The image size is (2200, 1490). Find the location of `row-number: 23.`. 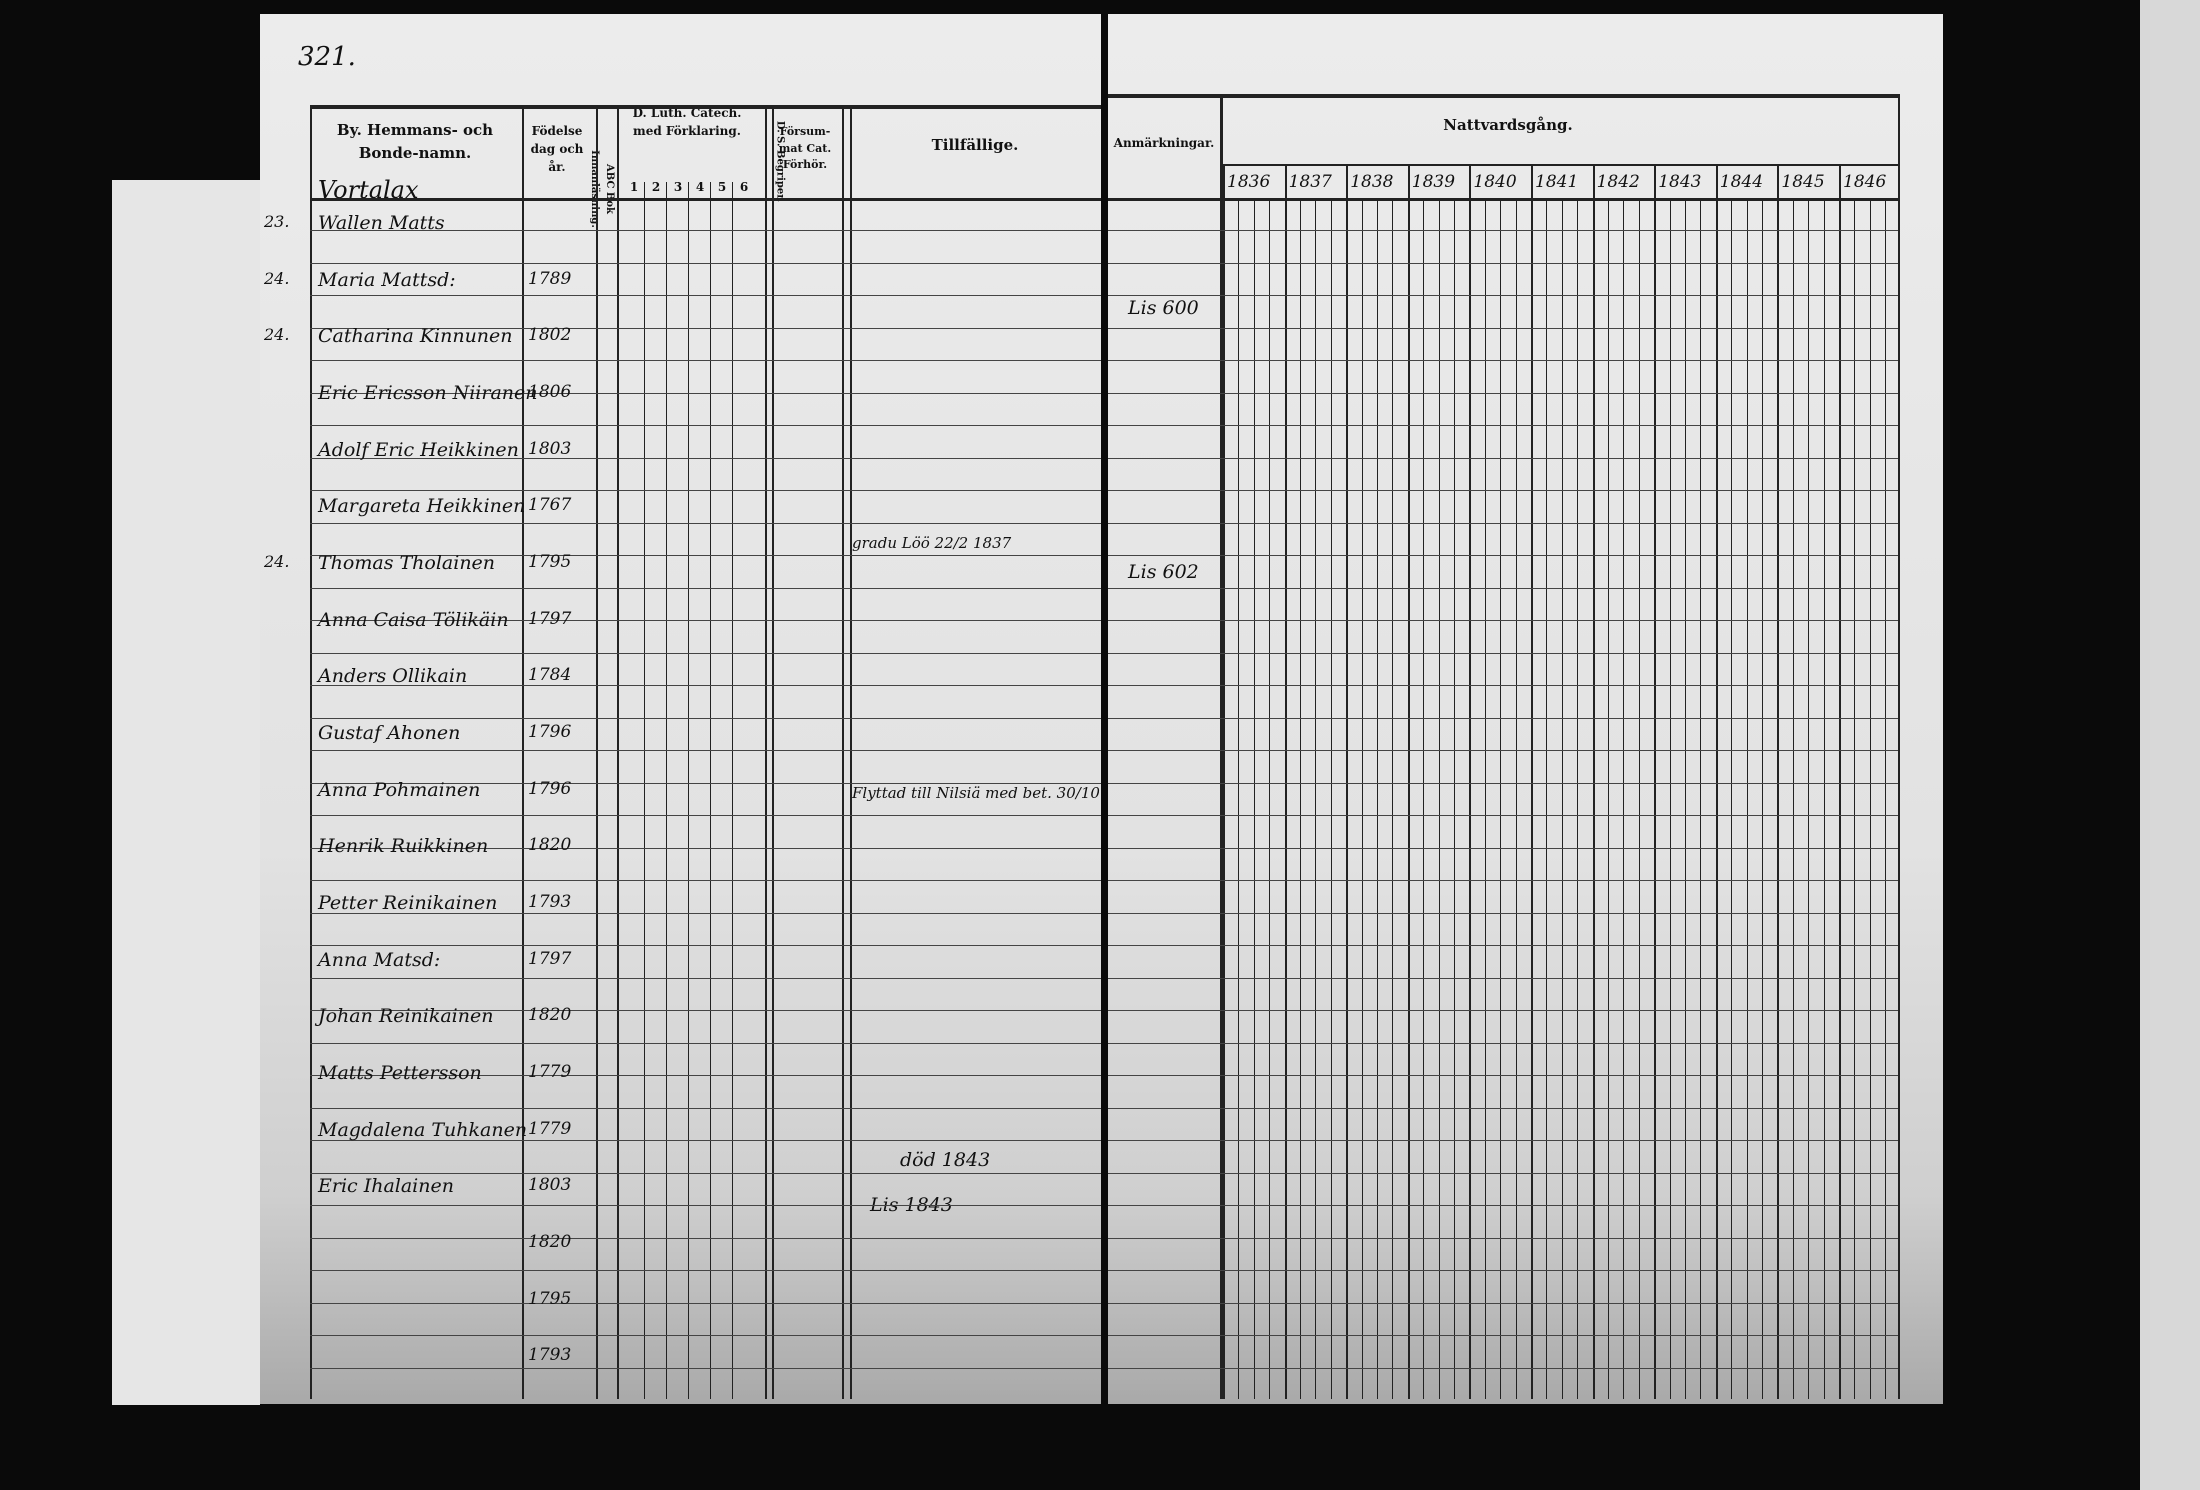

row-number: 23. is located at coordinates (277, 221).